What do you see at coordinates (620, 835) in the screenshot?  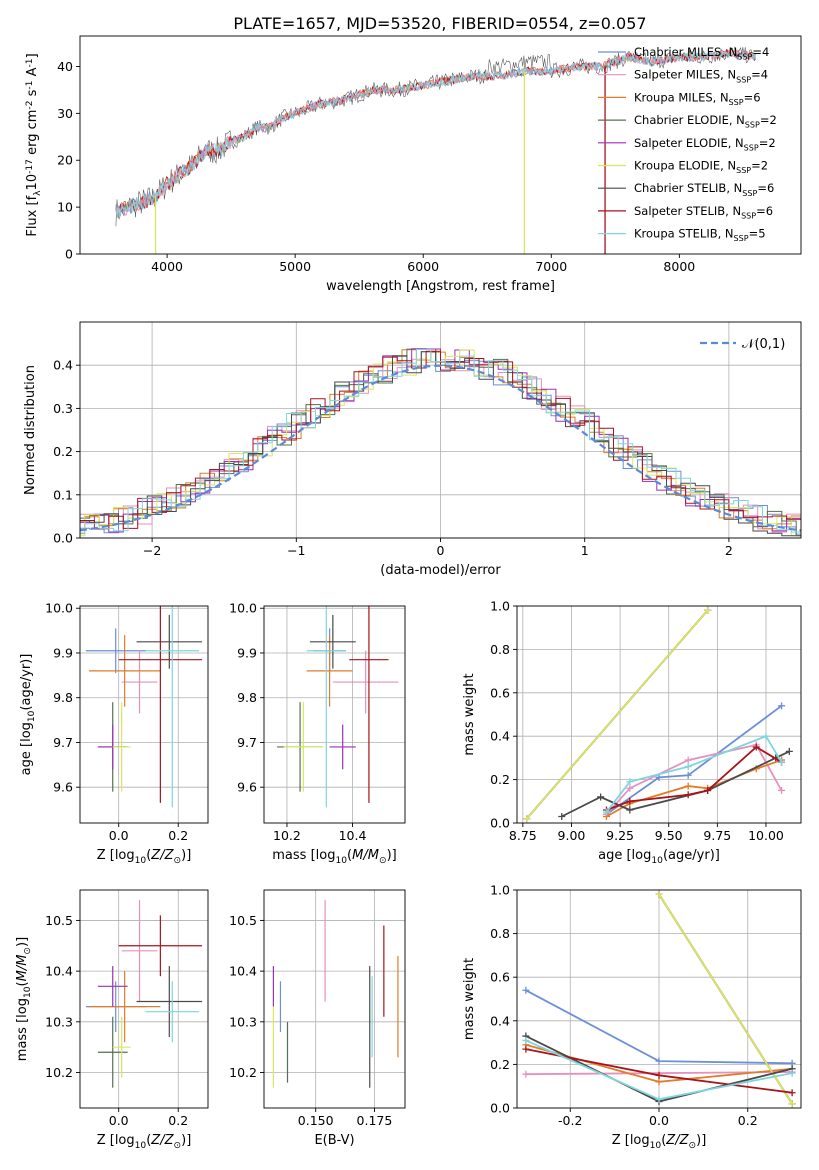 I see `x-tick-label: 9.25` at bounding box center [620, 835].